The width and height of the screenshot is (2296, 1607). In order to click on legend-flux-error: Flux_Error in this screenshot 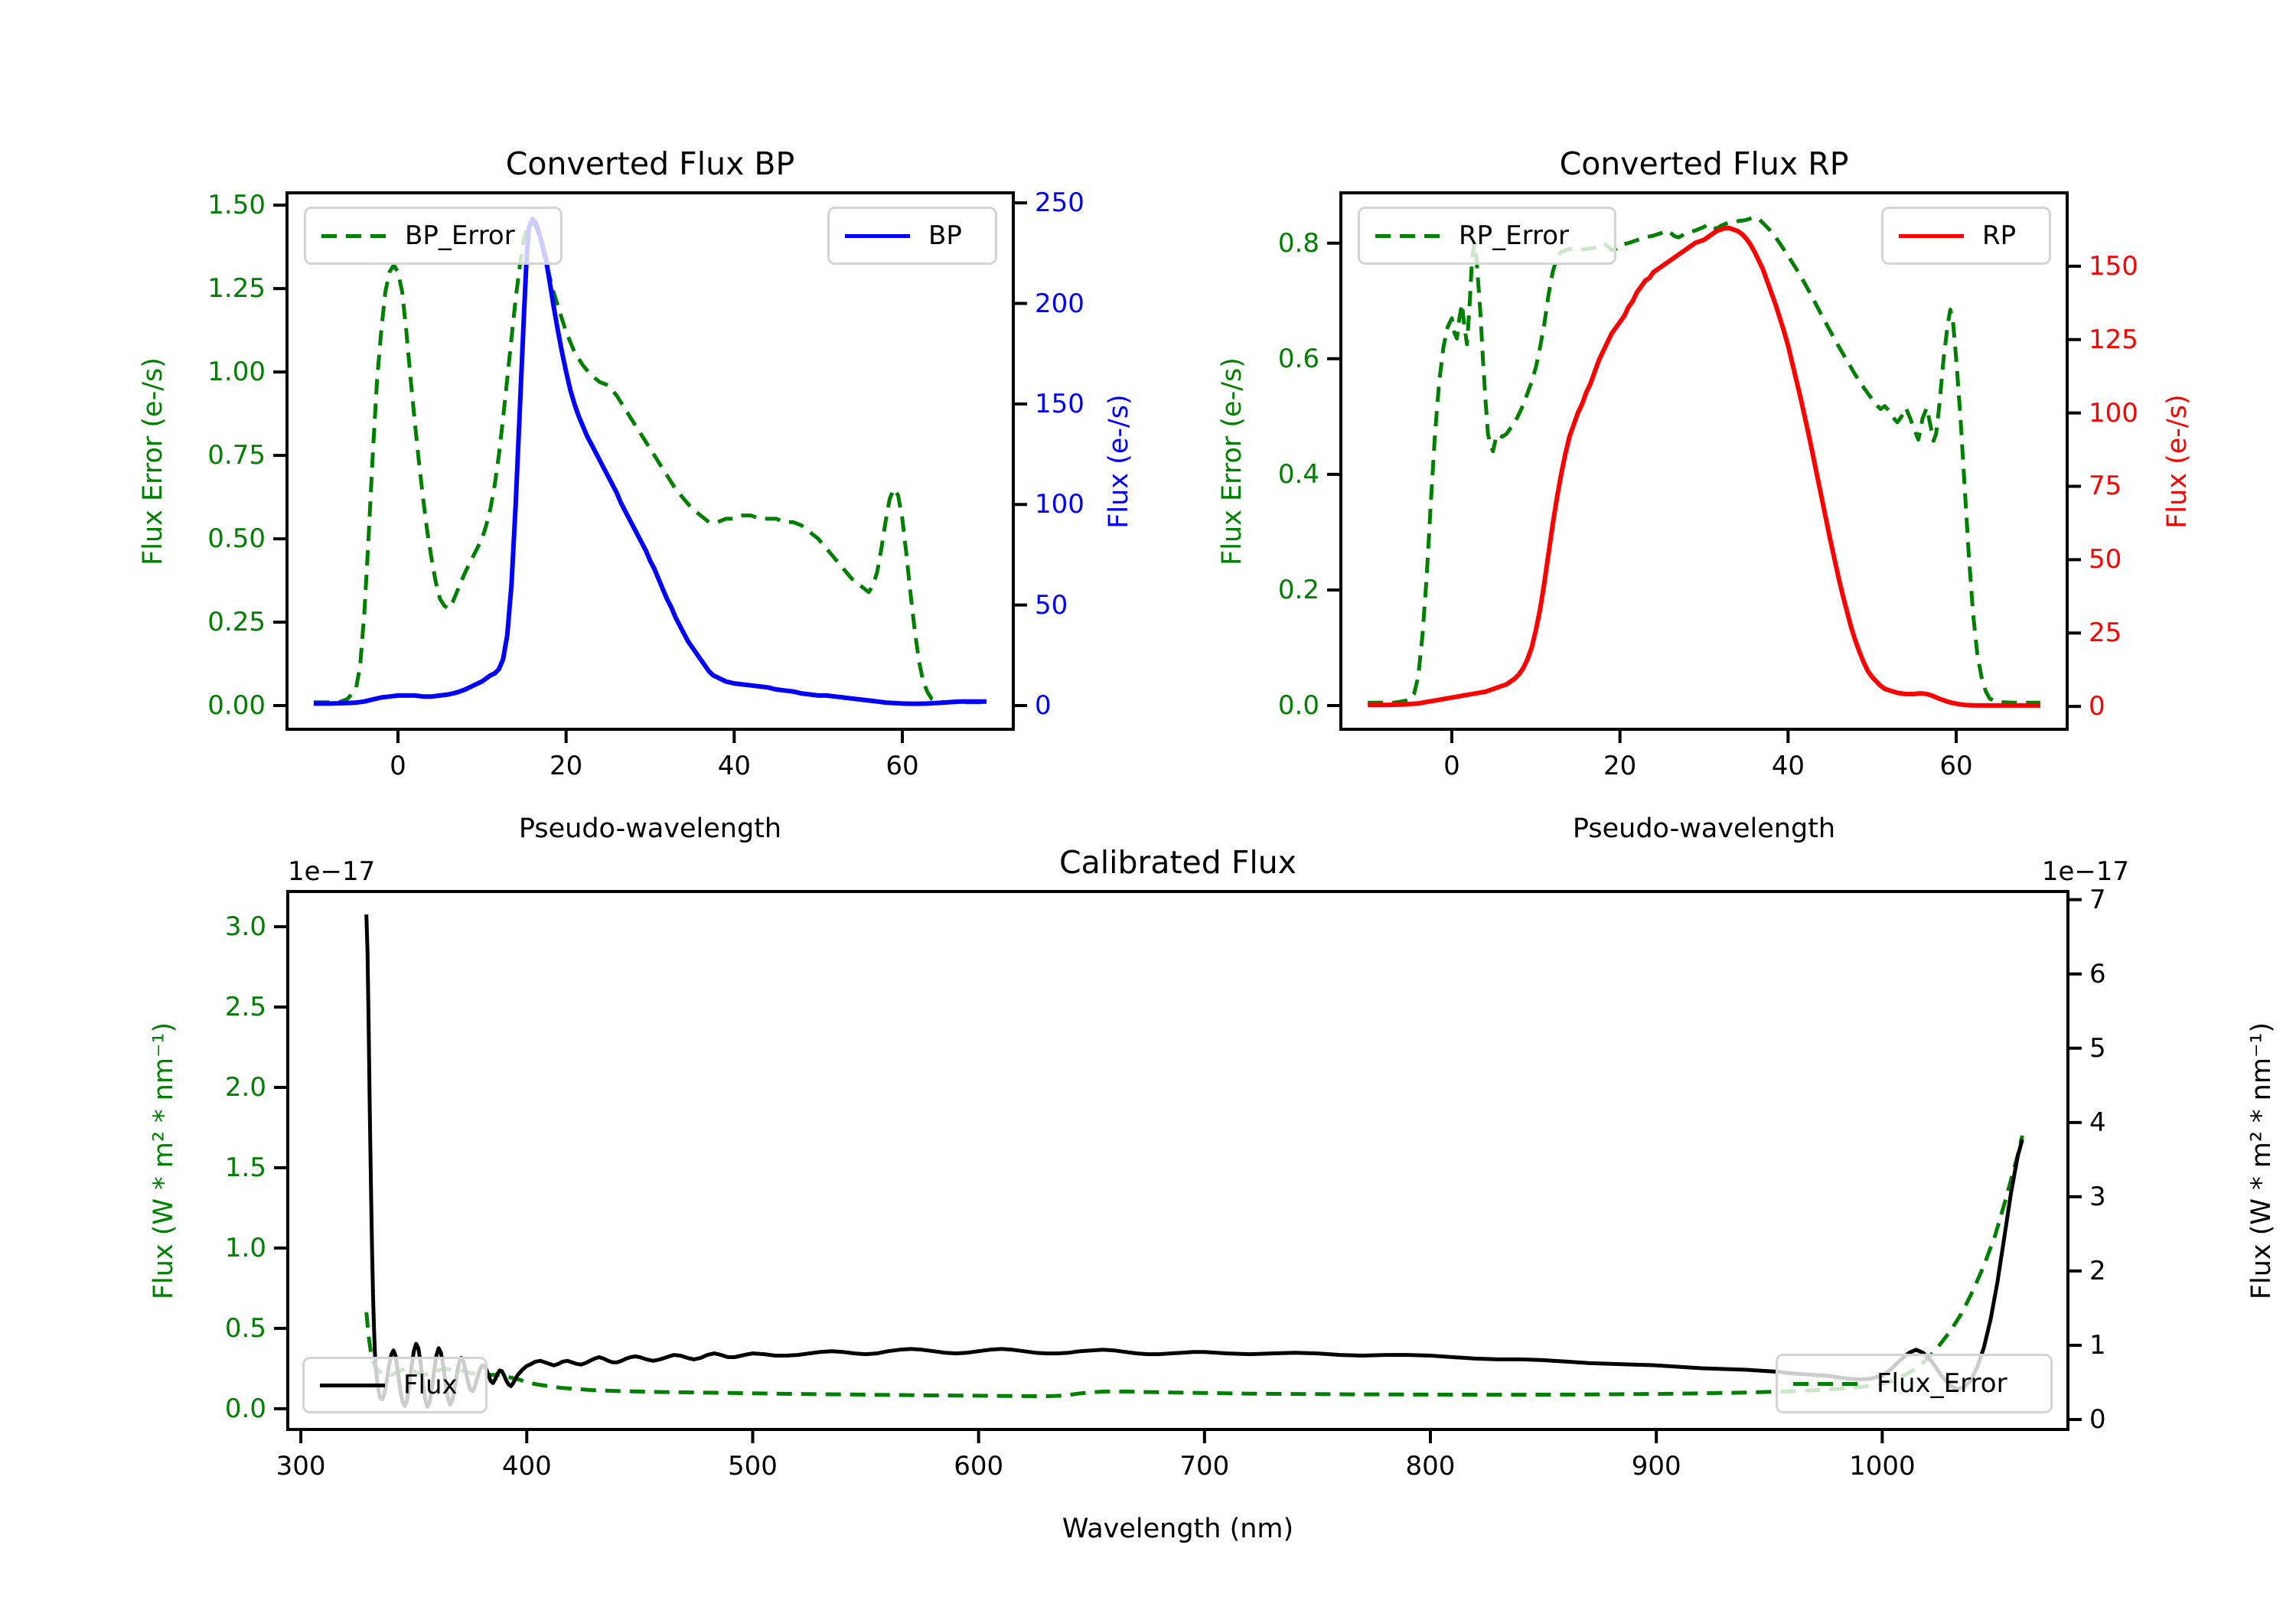, I will do `click(1914, 1383)`.